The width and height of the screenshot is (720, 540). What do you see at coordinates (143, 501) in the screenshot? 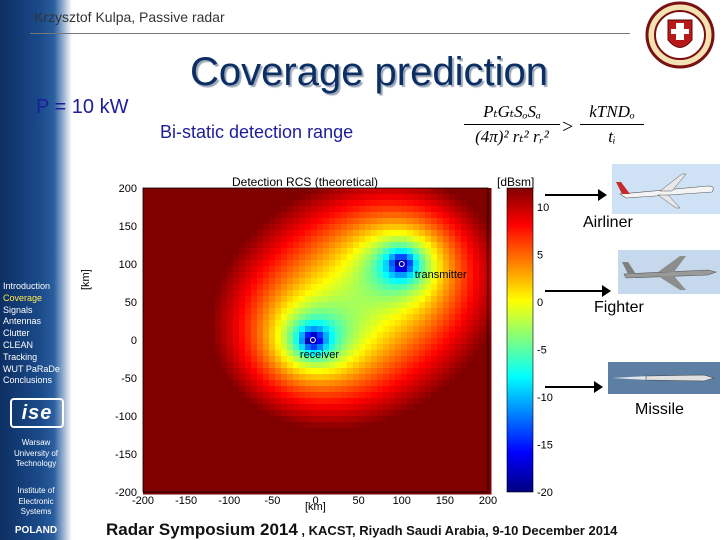
I see `x-tick-label: -200` at bounding box center [143, 501].